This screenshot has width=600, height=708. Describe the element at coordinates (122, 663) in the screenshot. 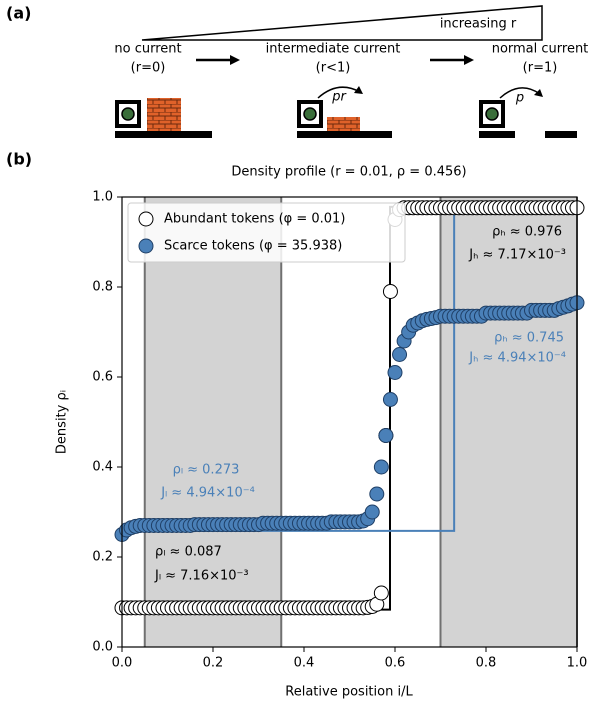

I see `x-tick-label: 0.0` at that location.